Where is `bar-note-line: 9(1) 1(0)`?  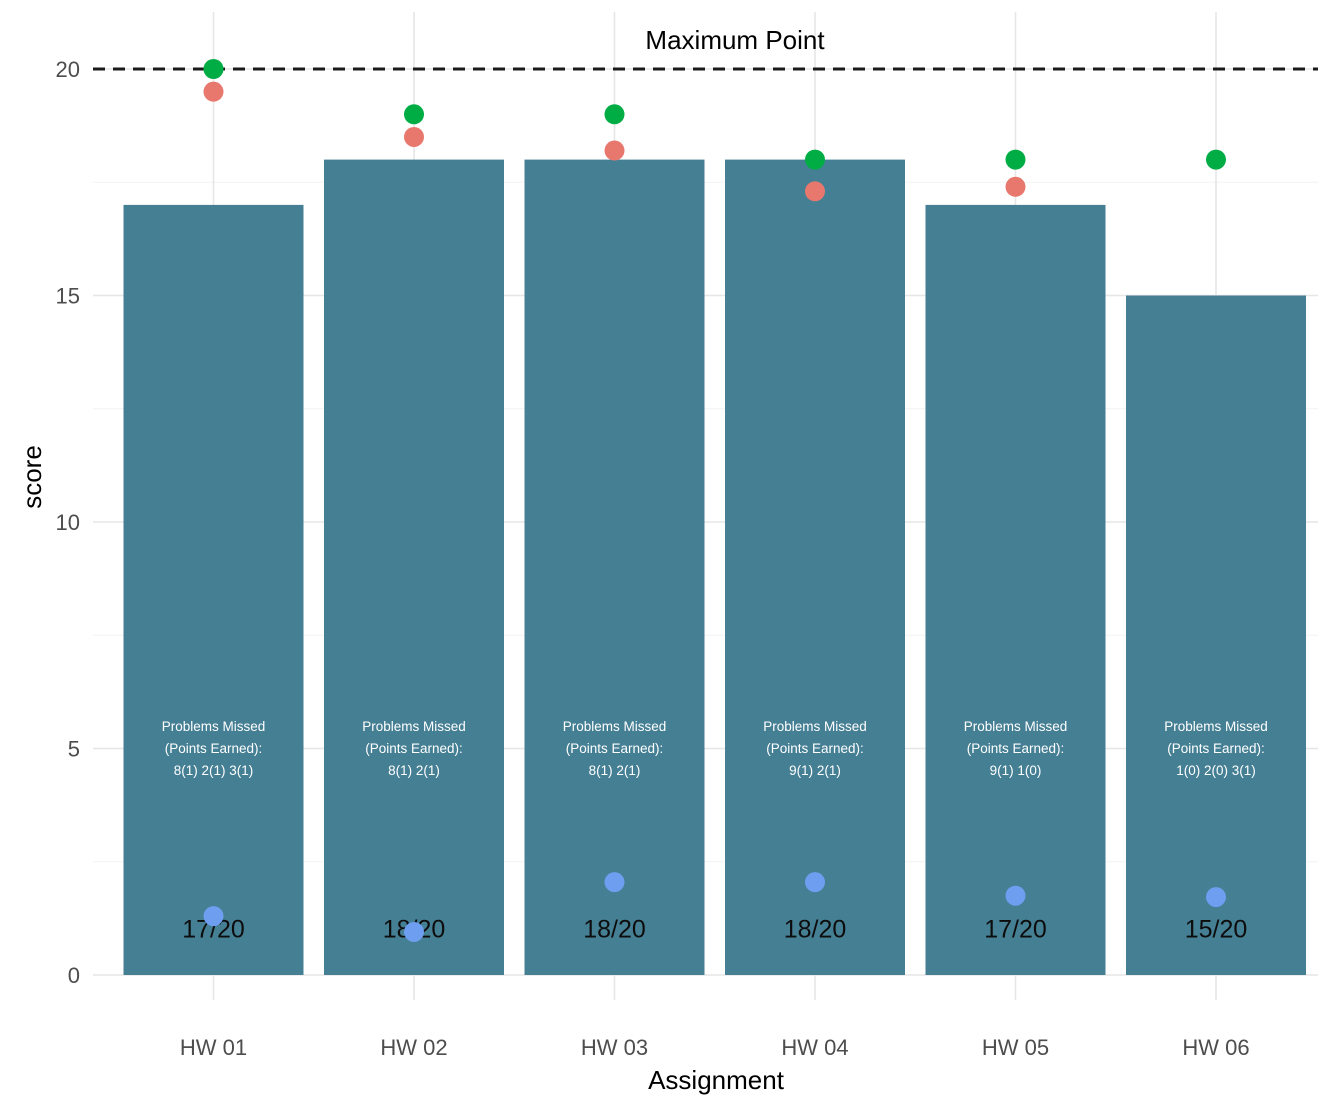
bar-note-line: 9(1) 1(0) is located at coordinates (1016, 770).